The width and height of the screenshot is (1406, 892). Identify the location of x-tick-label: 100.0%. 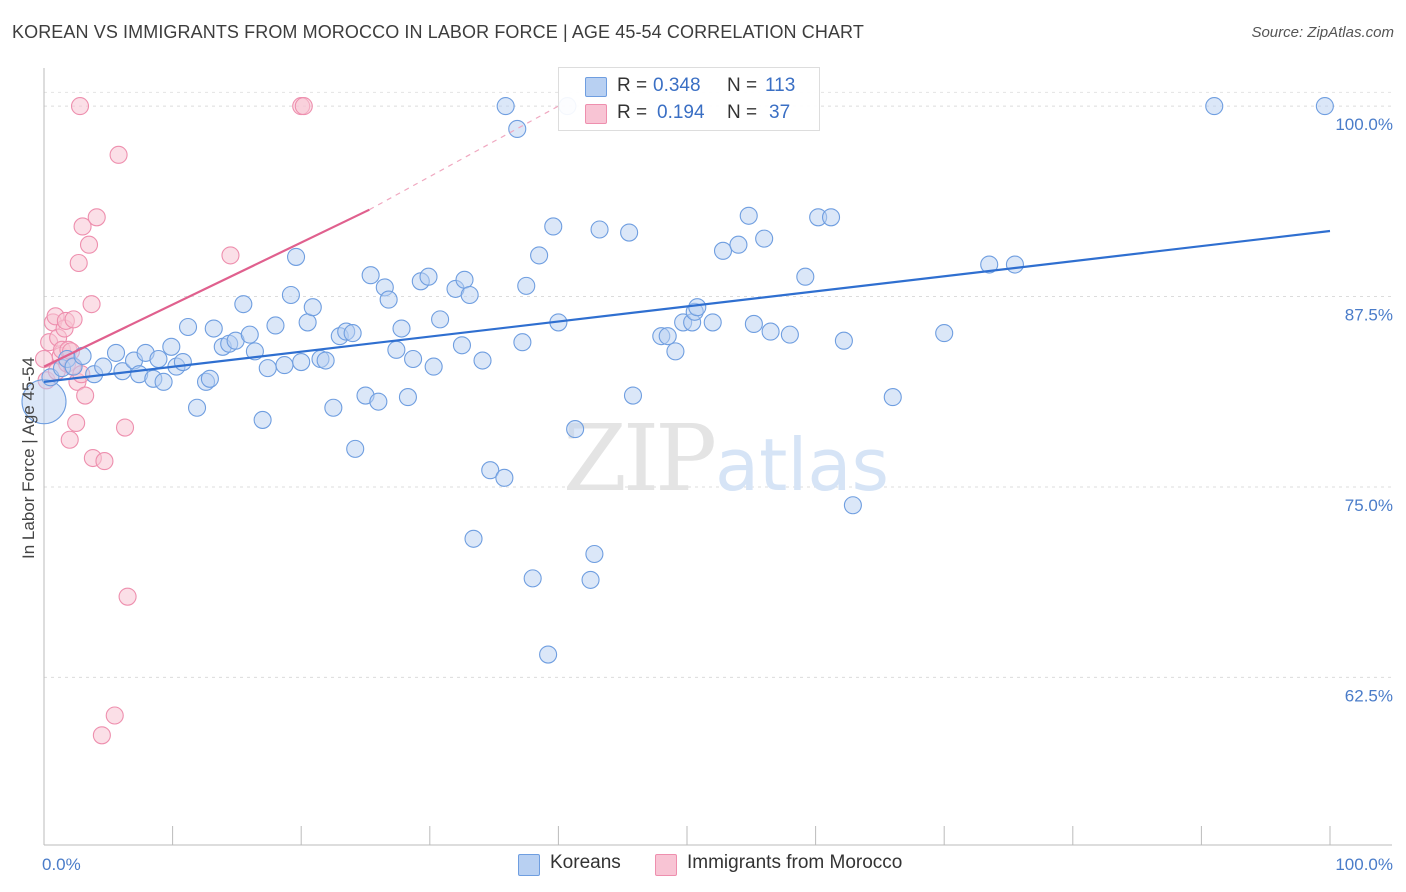
(1364, 864).